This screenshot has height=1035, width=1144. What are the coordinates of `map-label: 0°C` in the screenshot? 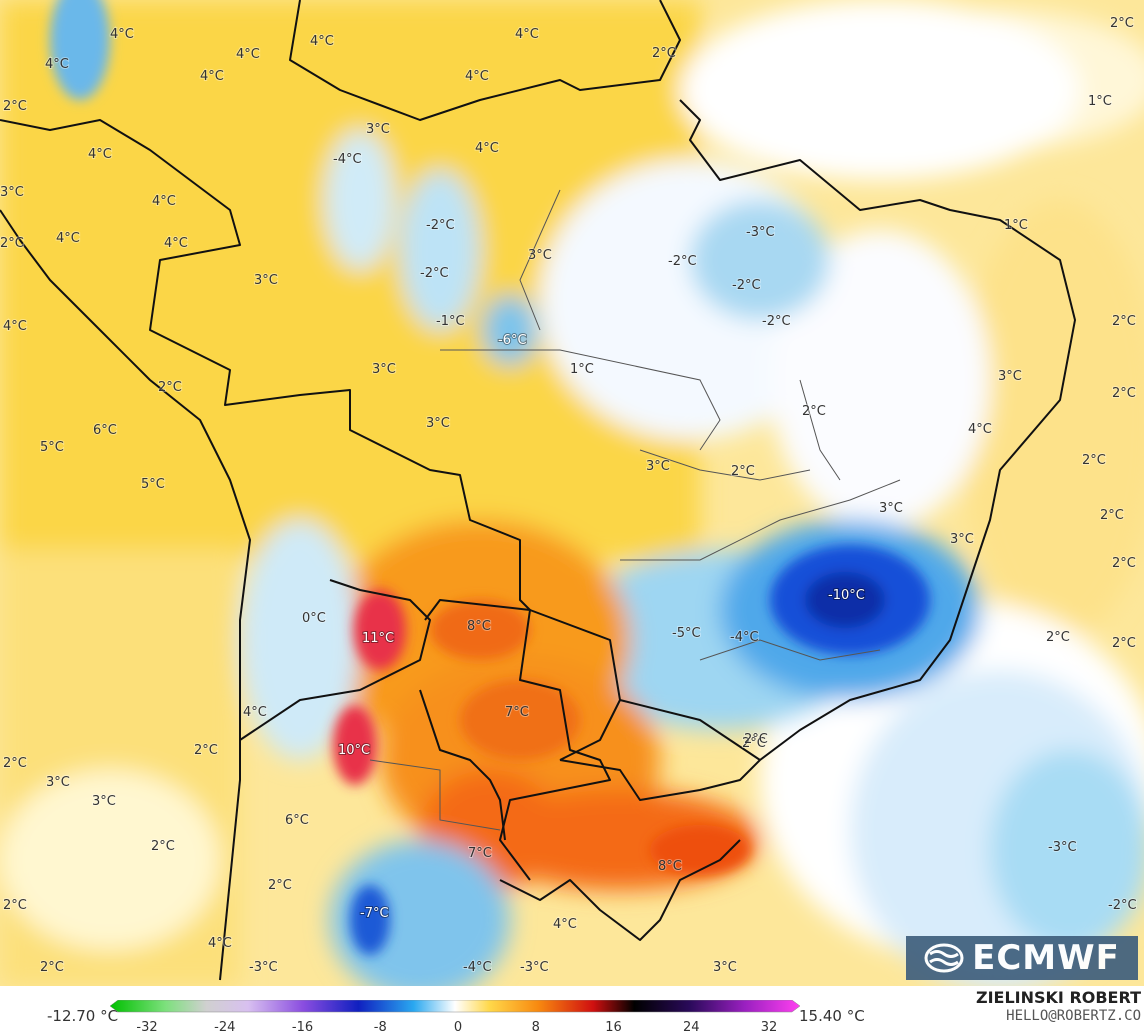 It's located at (314, 618).